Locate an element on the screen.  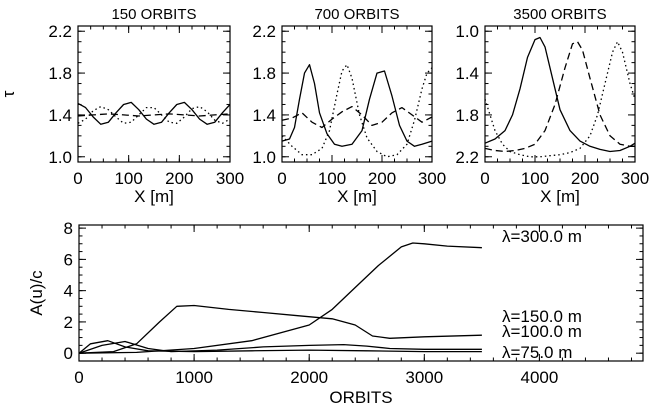
panel-3-series-2-line is located at coordinates (280, 347).